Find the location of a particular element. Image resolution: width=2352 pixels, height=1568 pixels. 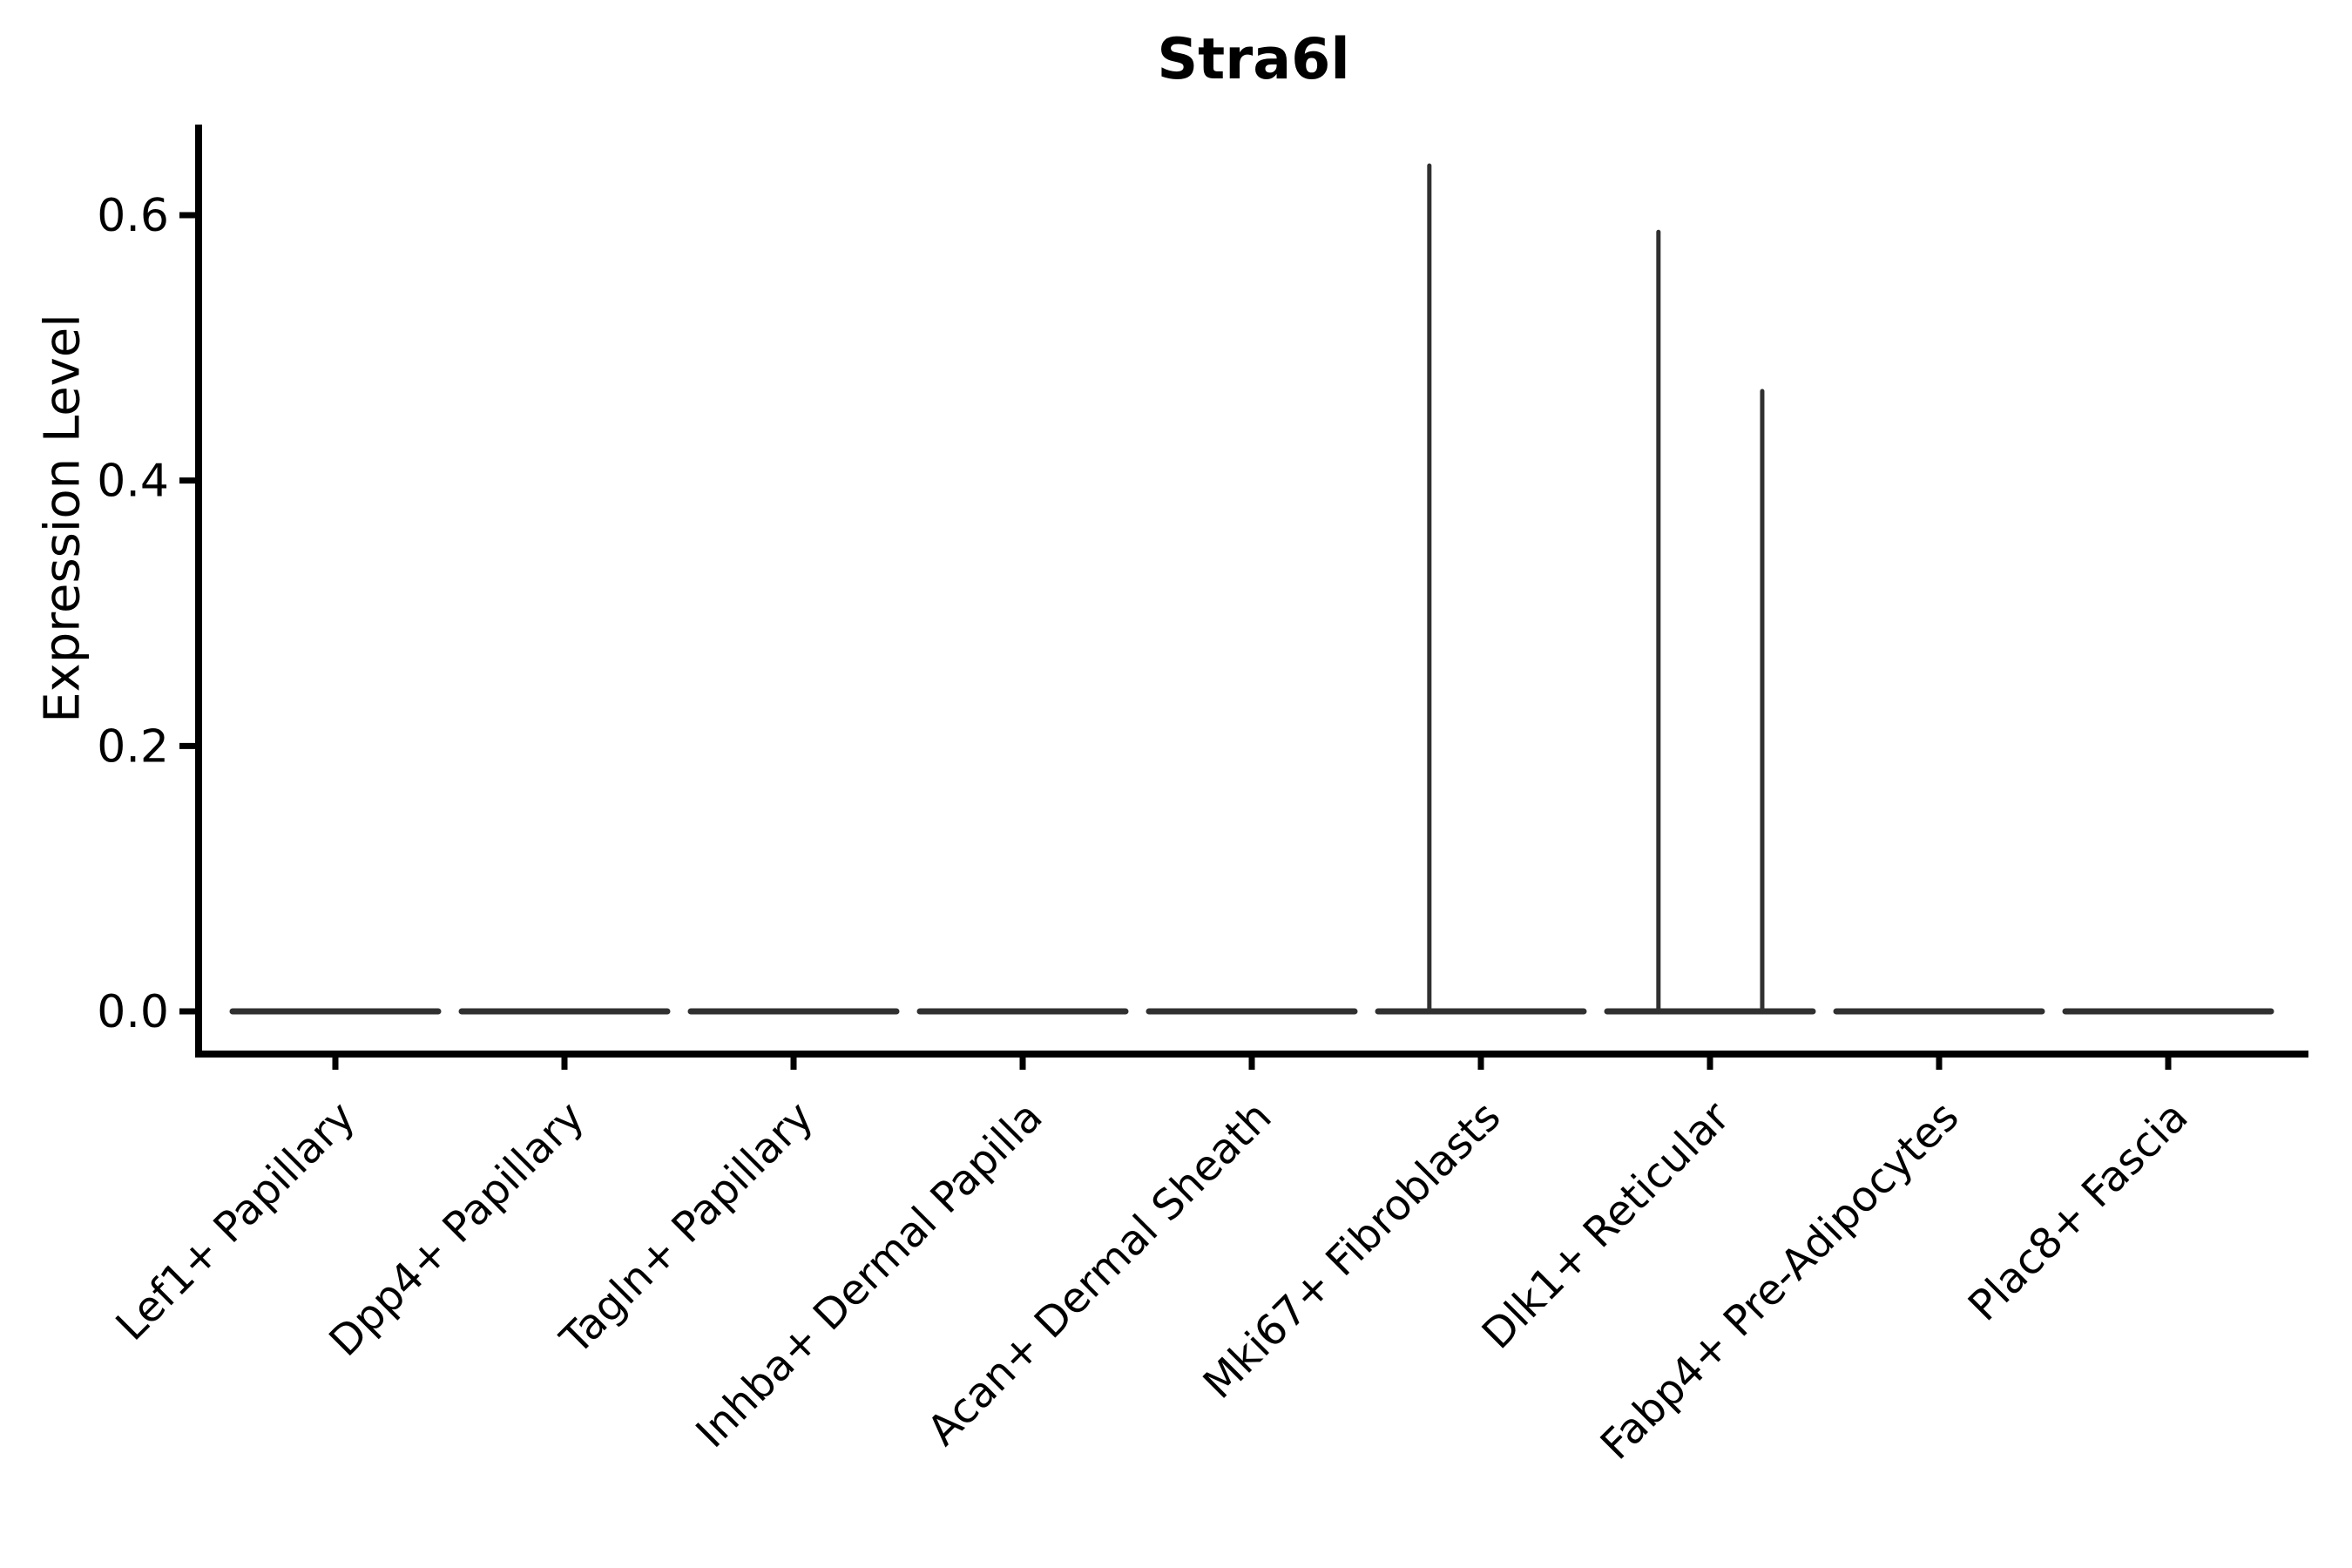

x-tick-label: Lef1+ Papillary is located at coordinates (236, 1221).